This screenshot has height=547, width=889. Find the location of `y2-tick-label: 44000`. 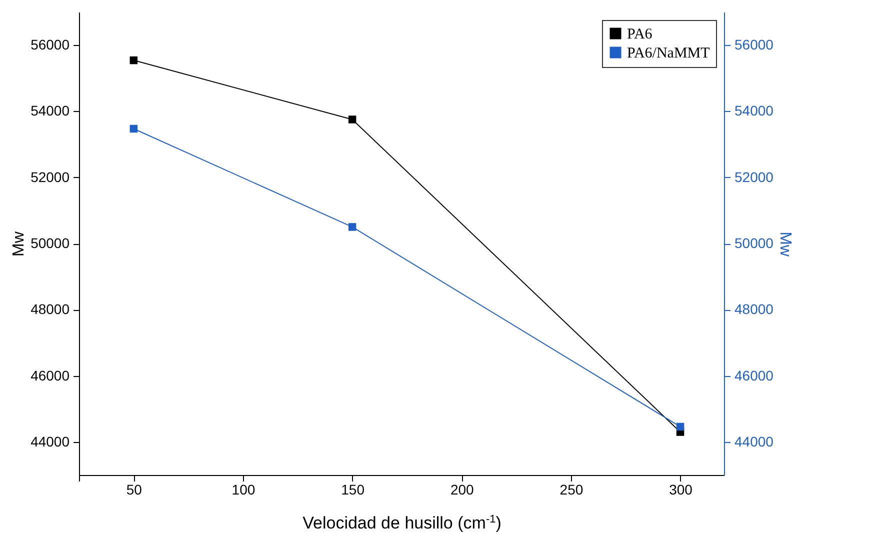

y2-tick-label: 44000 is located at coordinates (754, 441).